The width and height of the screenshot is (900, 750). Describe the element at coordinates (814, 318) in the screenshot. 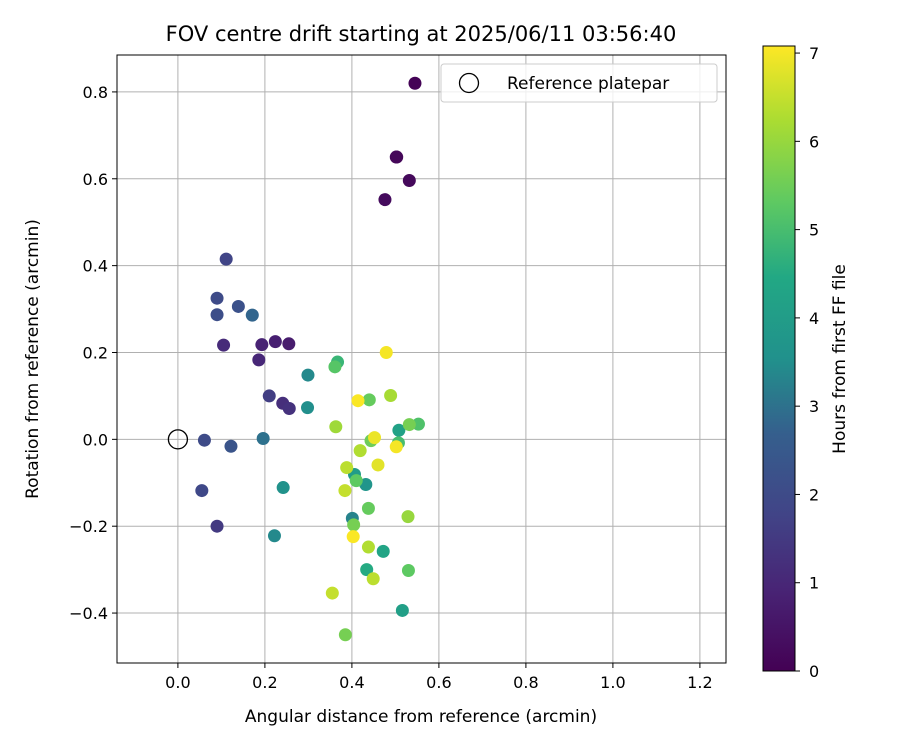

I see `colorbar-tick-label: 4` at that location.